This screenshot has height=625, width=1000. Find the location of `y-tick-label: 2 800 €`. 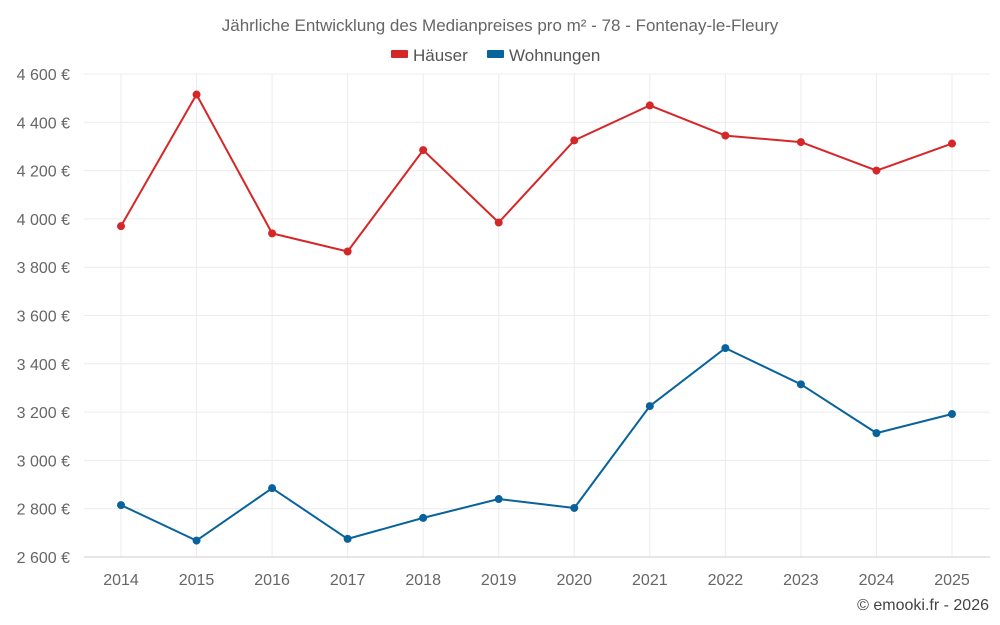

y-tick-label: 2 800 € is located at coordinates (43, 510).